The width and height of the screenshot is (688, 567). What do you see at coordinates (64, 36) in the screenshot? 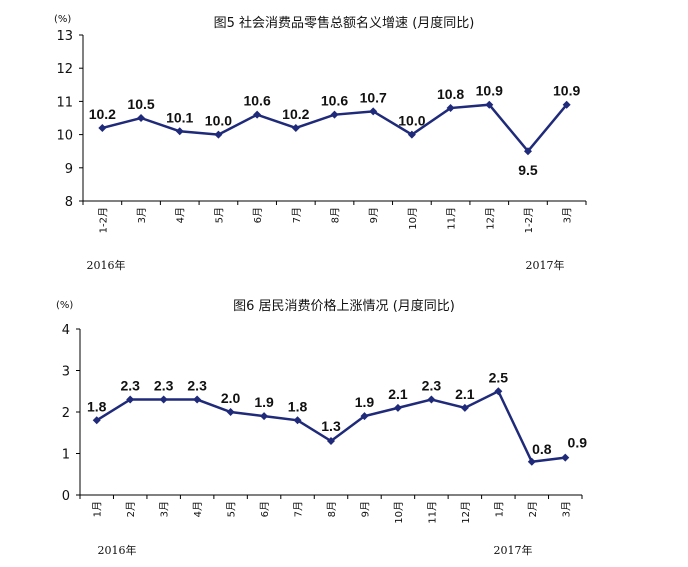
I see `y-tick-label: 13` at bounding box center [64, 36].